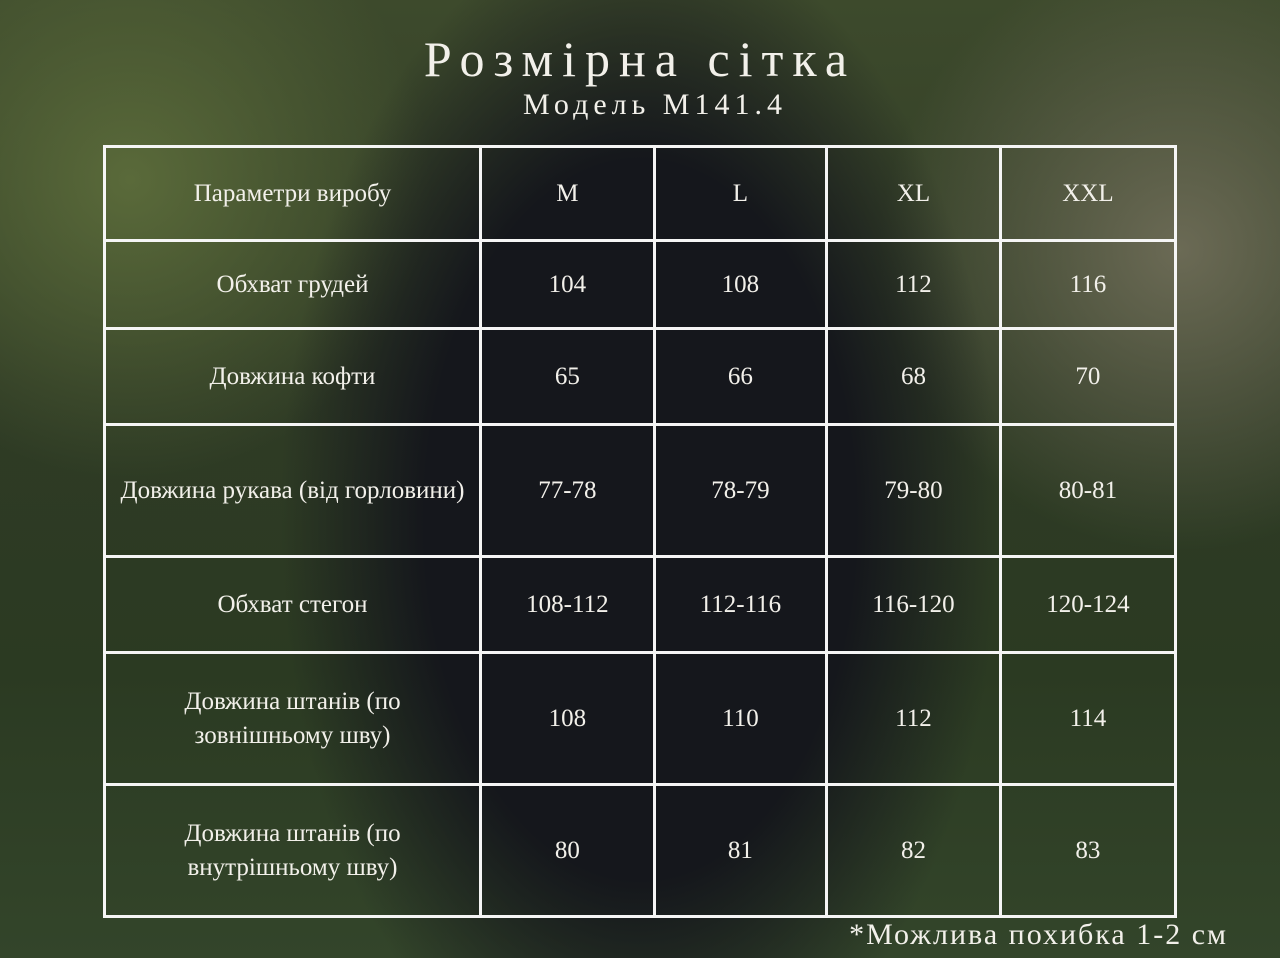  I want to click on value-cell: 108-112, so click(567, 604).